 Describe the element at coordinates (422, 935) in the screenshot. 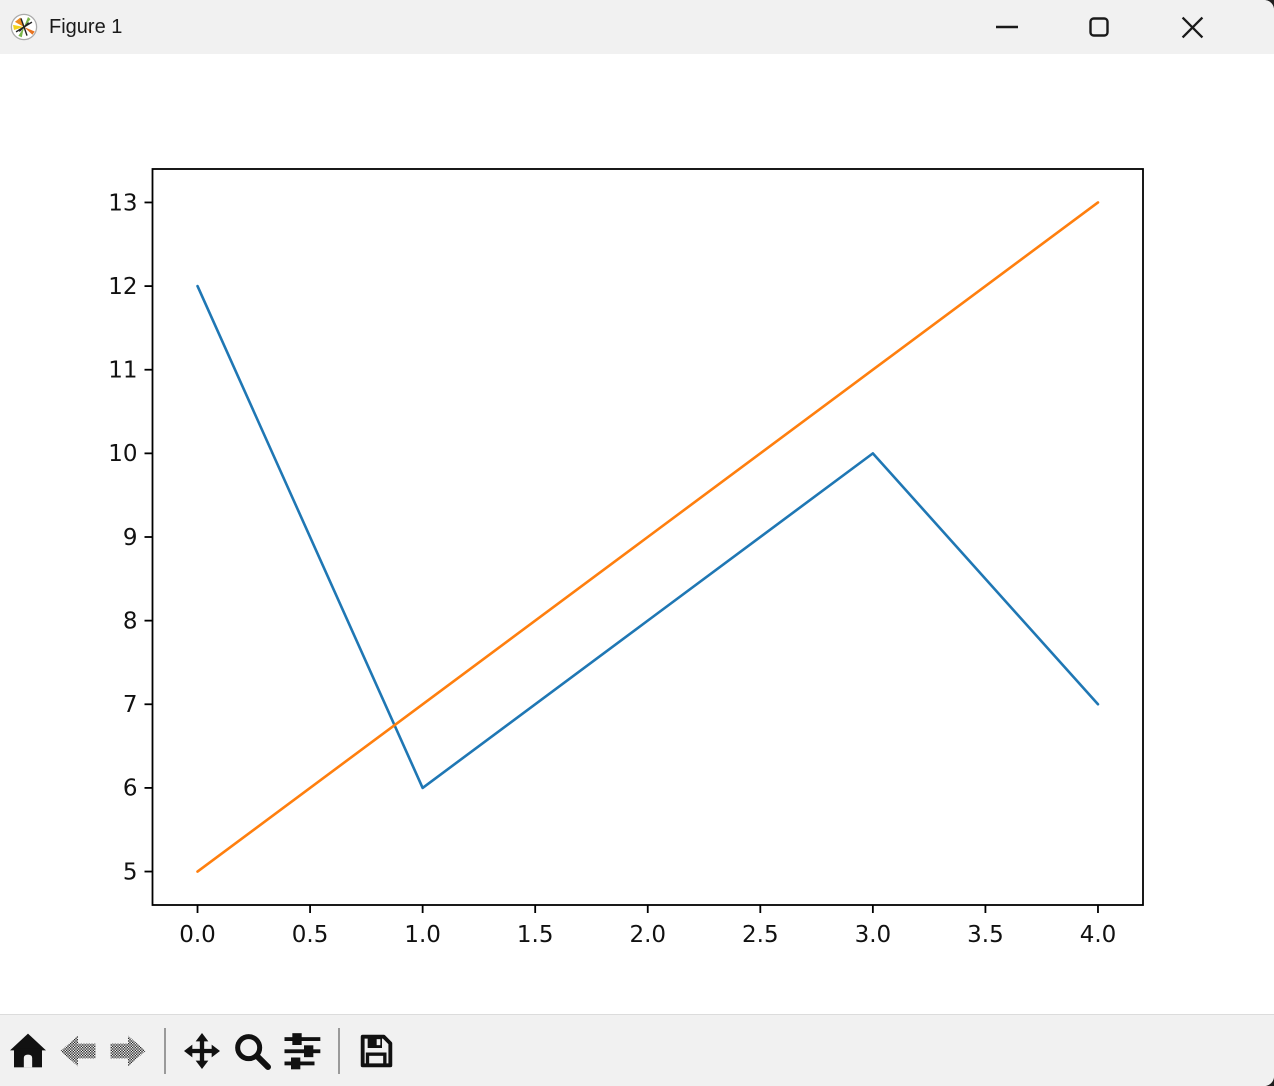

I see `x-tick-label: 1.0` at that location.